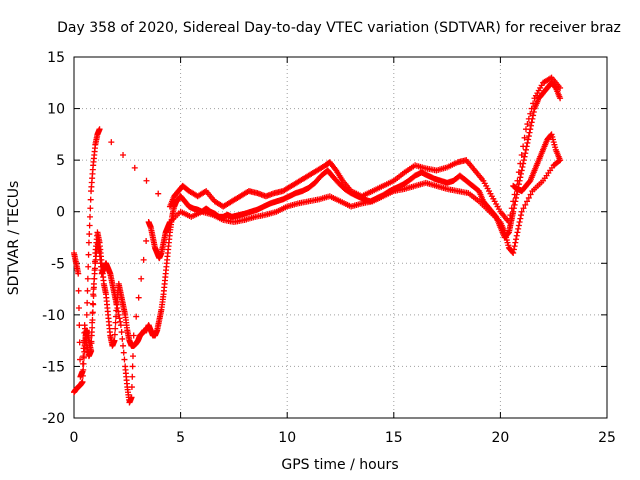  Describe the element at coordinates (53, 367) in the screenshot. I see `y-tick-label: -15` at that location.